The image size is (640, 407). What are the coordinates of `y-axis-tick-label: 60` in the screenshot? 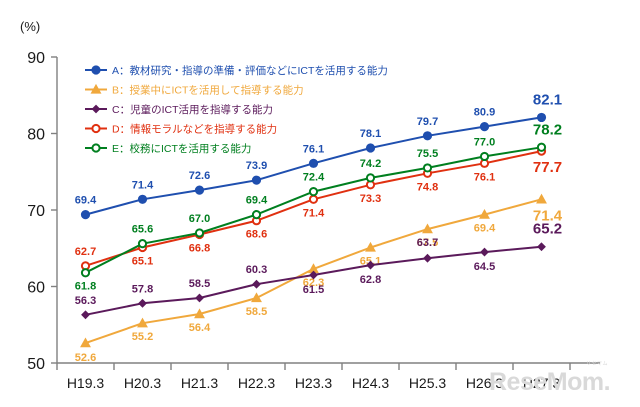 It's located at (36, 288).